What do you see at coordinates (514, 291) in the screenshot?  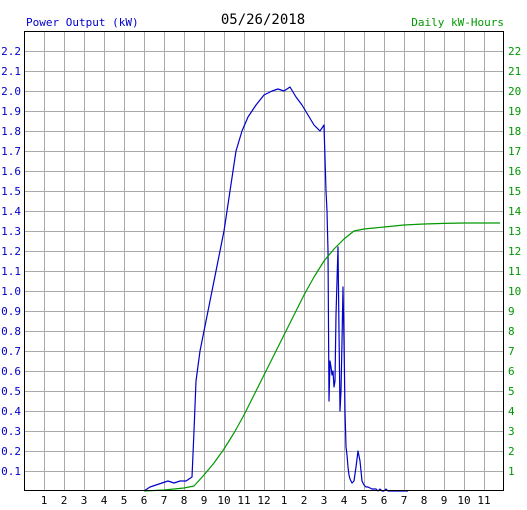 I see `right-tick-label: 10` at bounding box center [514, 291].